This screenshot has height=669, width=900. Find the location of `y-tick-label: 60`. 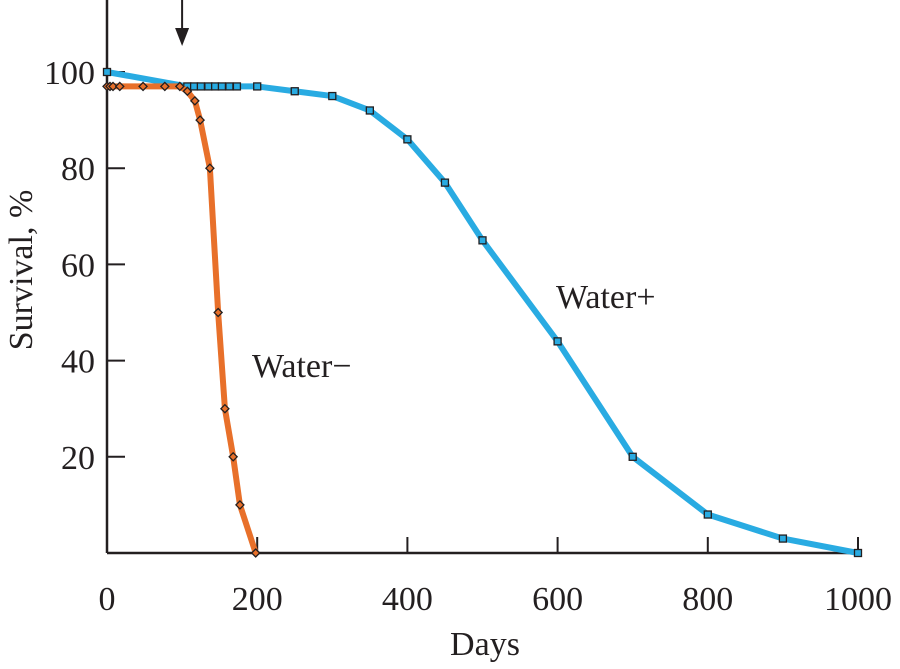

y-tick-label: 60 is located at coordinates (78, 265).